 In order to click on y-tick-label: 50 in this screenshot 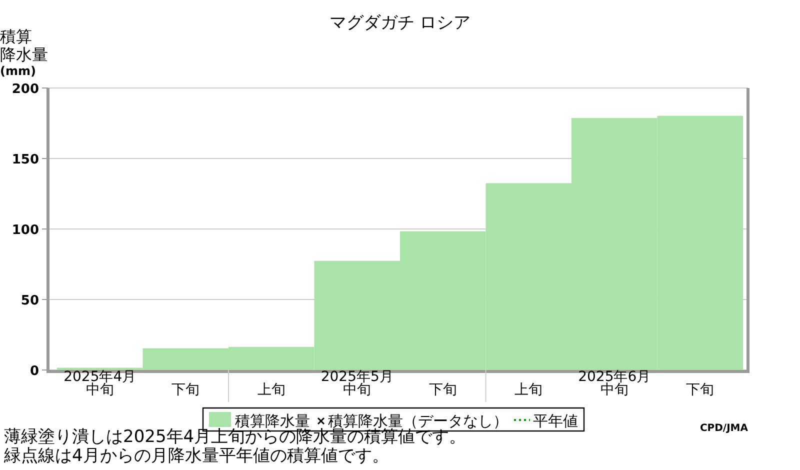, I will do `click(29, 301)`.